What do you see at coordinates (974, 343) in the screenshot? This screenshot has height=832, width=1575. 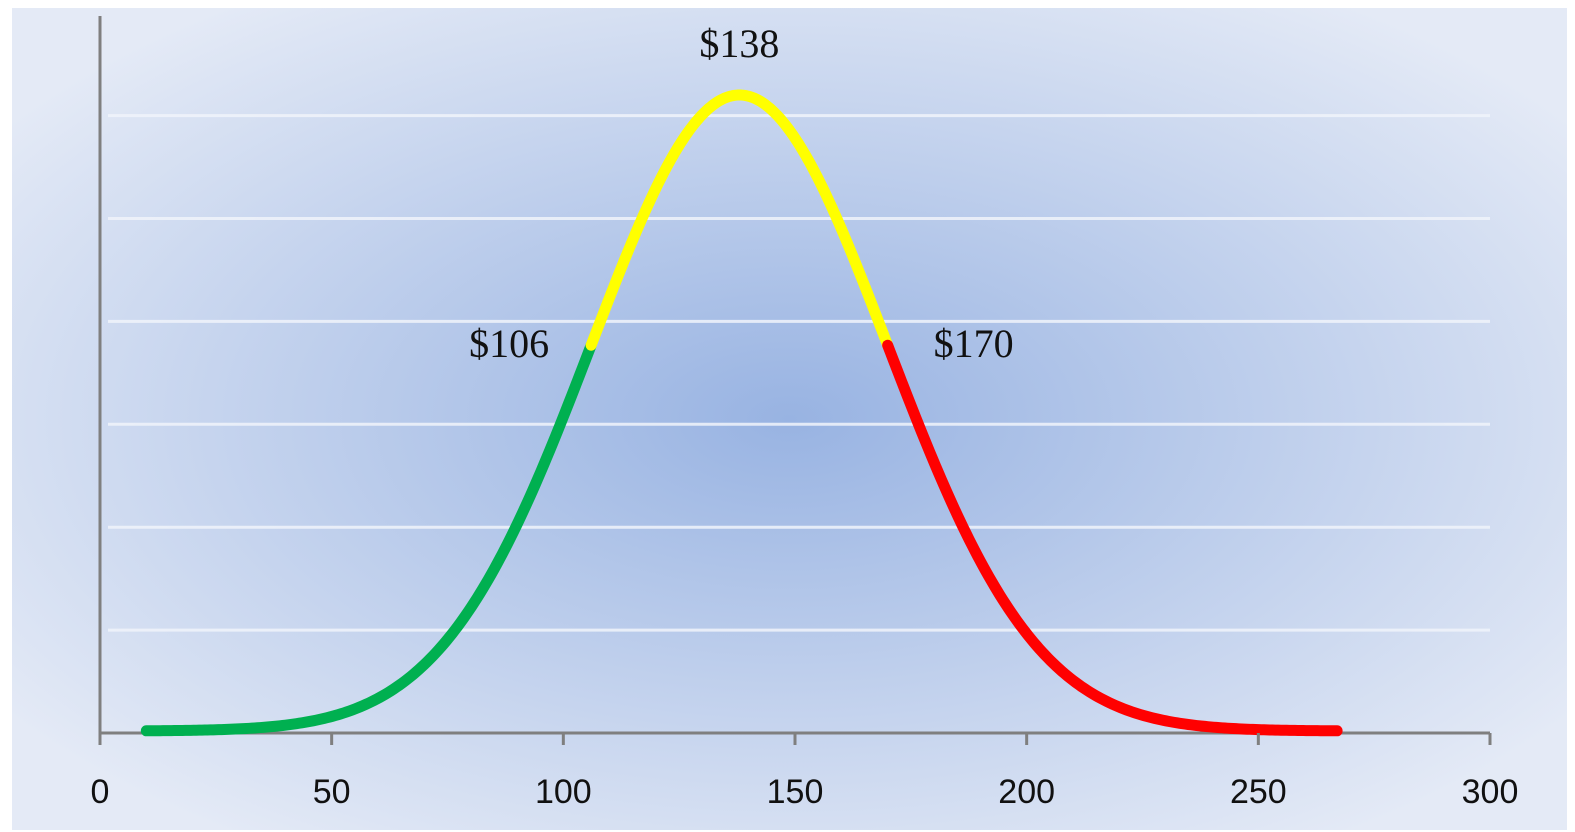 I see `price-label: $170` at bounding box center [974, 343].